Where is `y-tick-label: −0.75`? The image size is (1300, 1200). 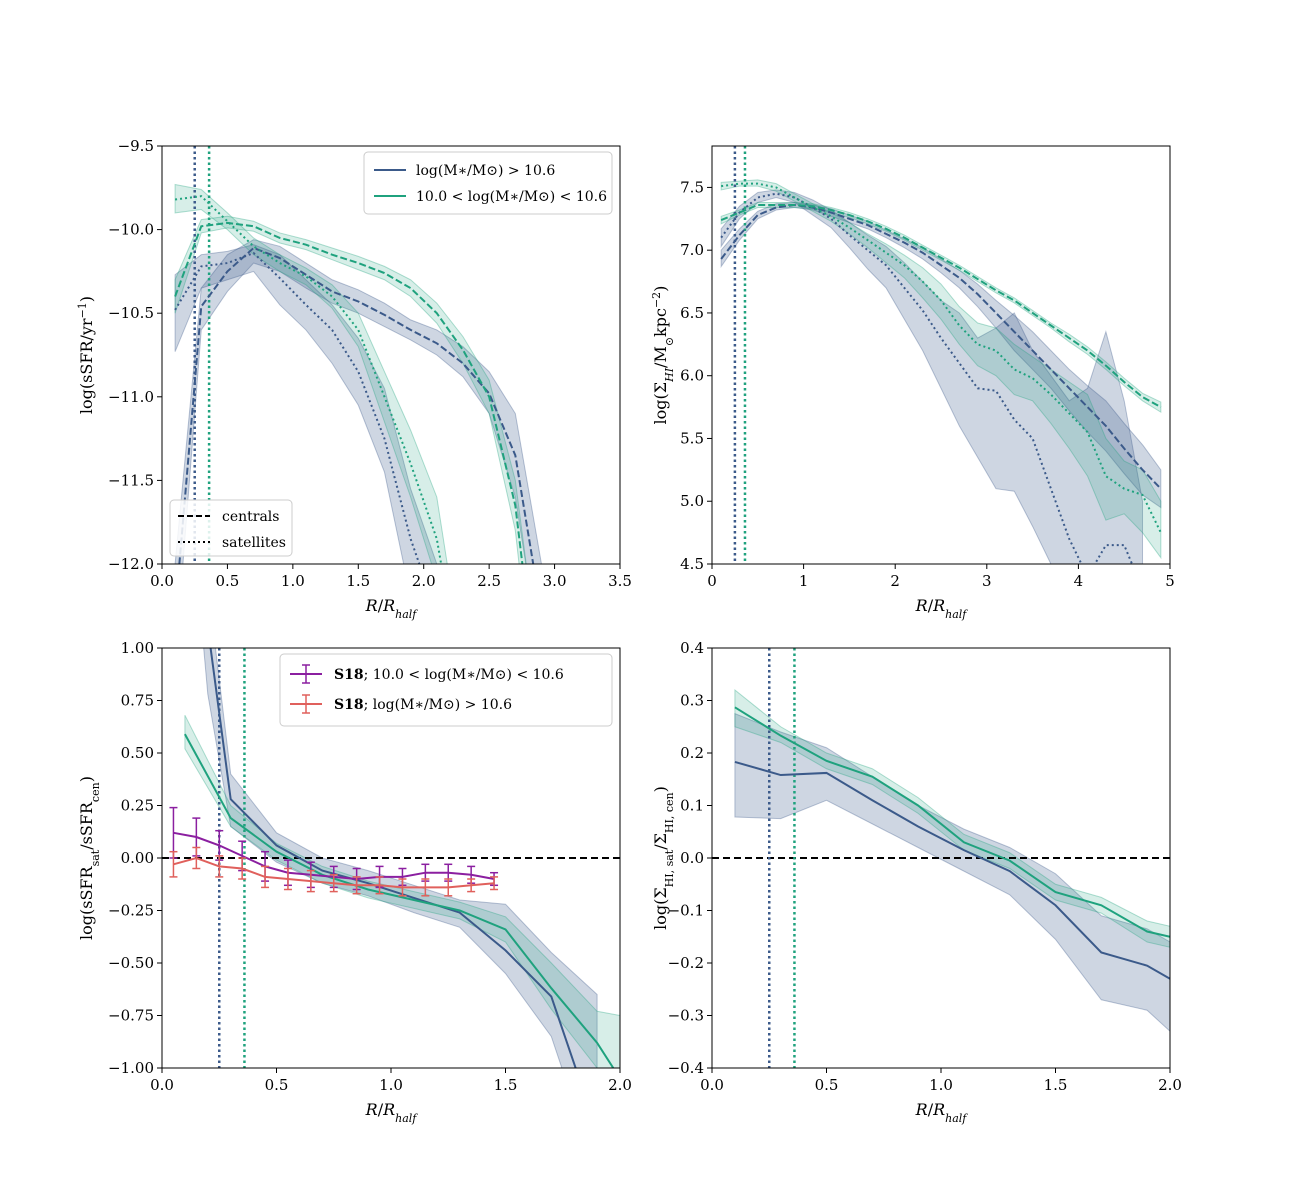
y-tick-label: −0.75 is located at coordinates (131, 1016).